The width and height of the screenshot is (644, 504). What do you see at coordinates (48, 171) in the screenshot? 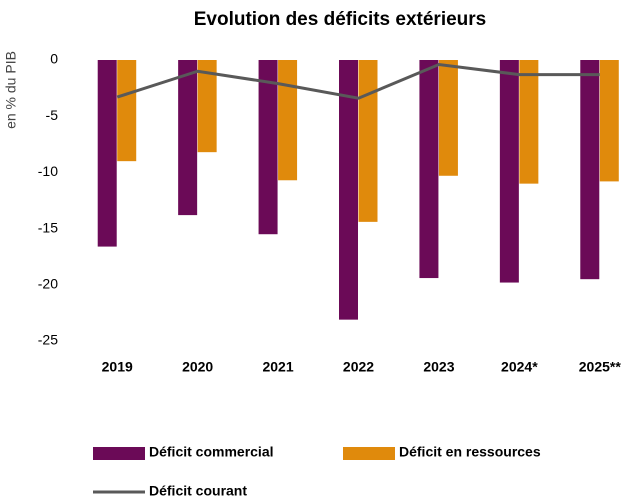
I see `y-tick-label: -10` at bounding box center [48, 171].